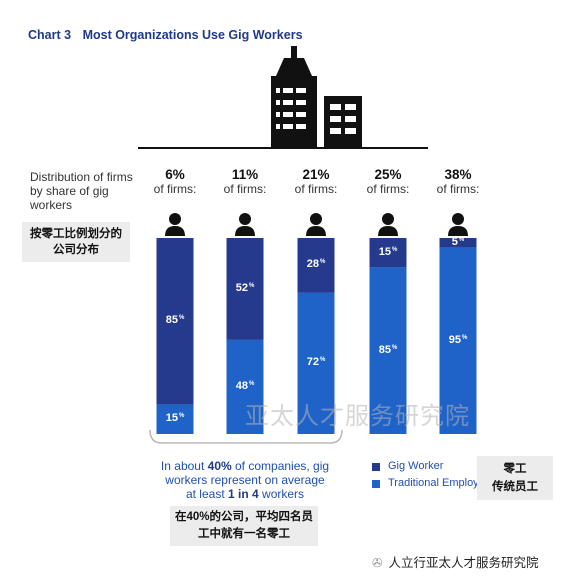  I want to click on data-label-gig-worker: 85%, so click(175, 320).